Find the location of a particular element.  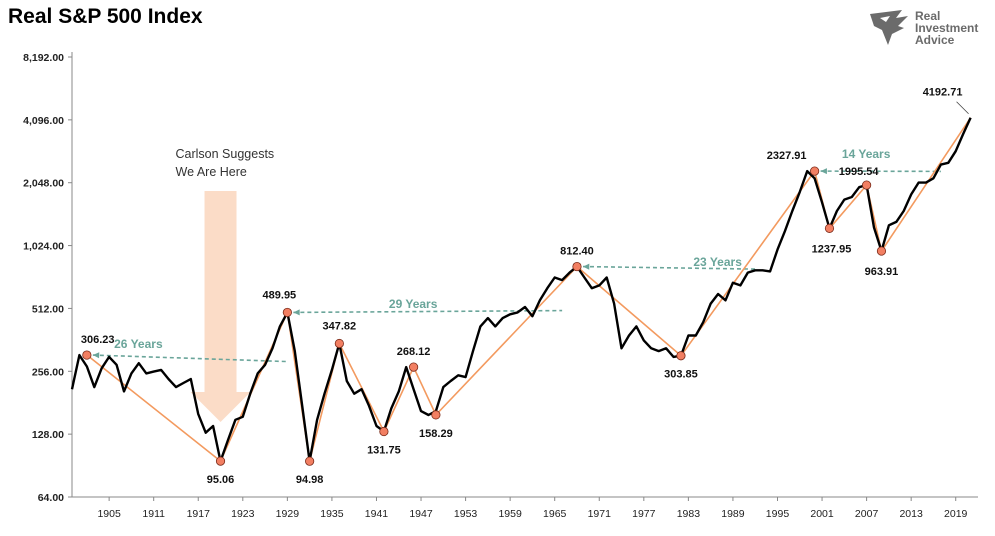

data-label: 347.82 is located at coordinates (340, 326).